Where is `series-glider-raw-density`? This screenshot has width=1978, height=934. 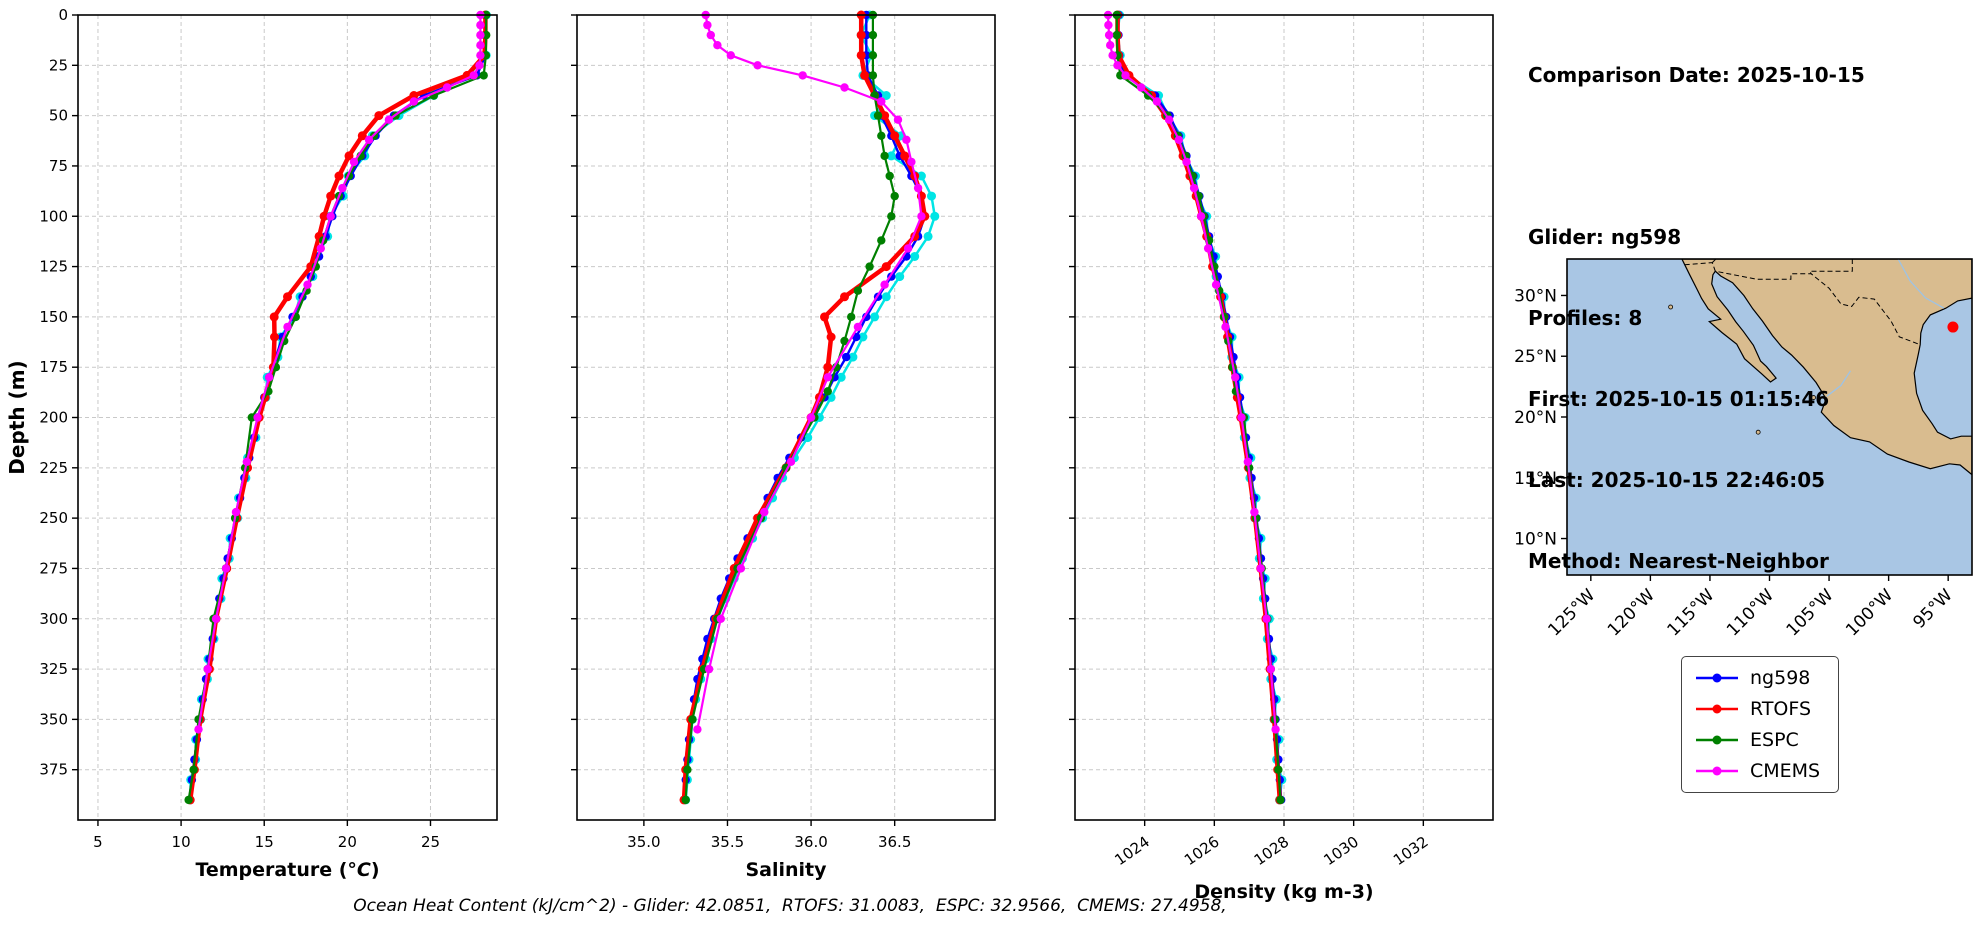
series-glider-raw-density is located at coordinates (1200, 407).